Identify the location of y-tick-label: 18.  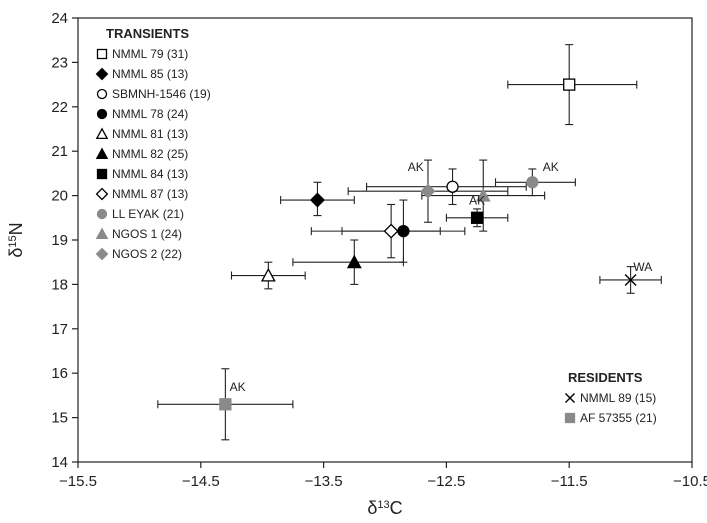
(59, 284).